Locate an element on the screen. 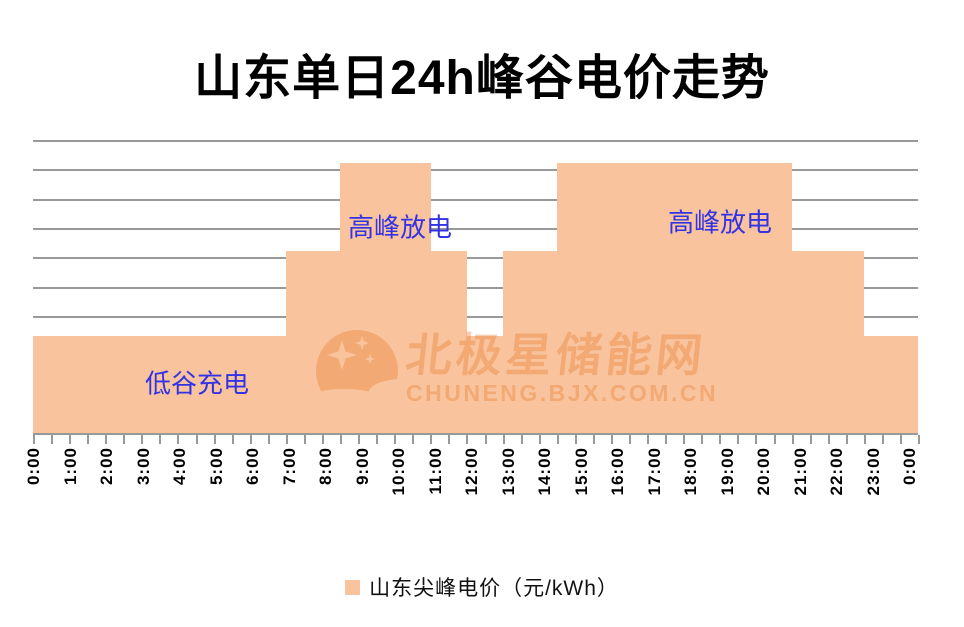 Image resolution: width=964 pixels, height=627 pixels. x-axis-label-20: 20:00 is located at coordinates (763, 471).